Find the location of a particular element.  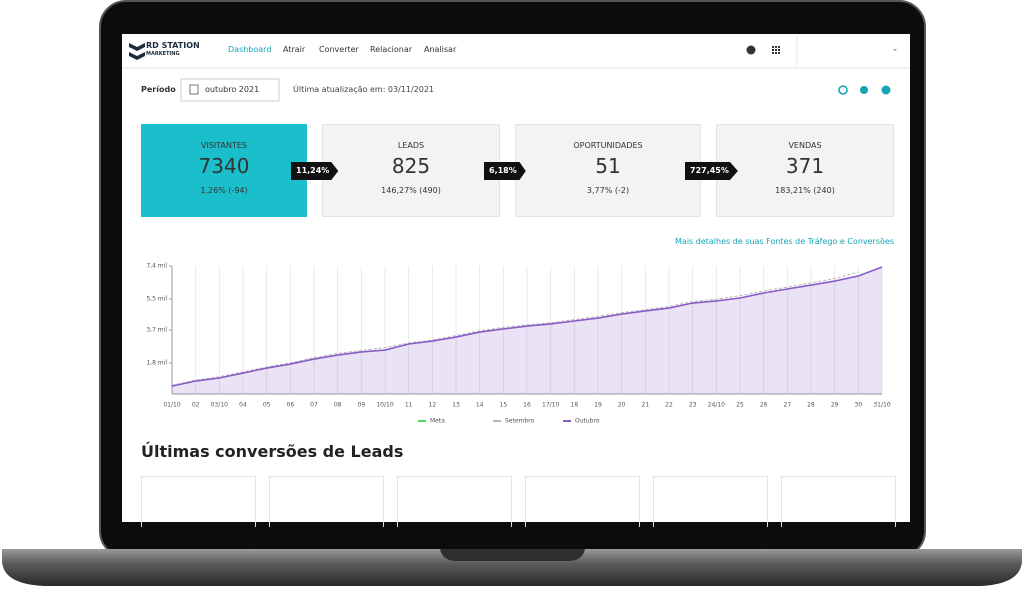

card-value: 371 is located at coordinates (805, 166).